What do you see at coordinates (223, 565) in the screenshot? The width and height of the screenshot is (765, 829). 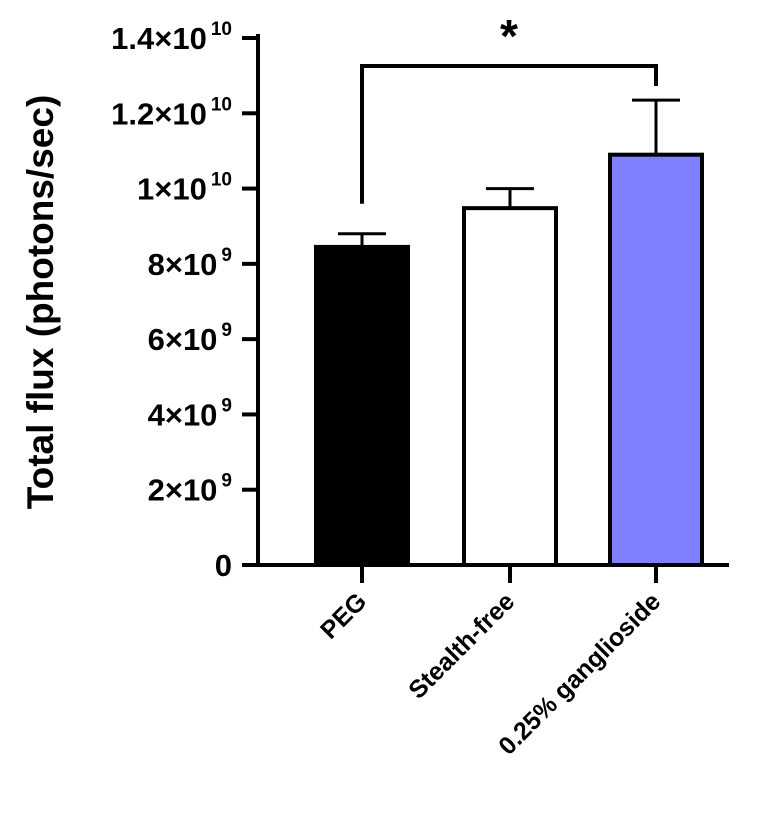 I see `y-tick-label: 0` at bounding box center [223, 565].